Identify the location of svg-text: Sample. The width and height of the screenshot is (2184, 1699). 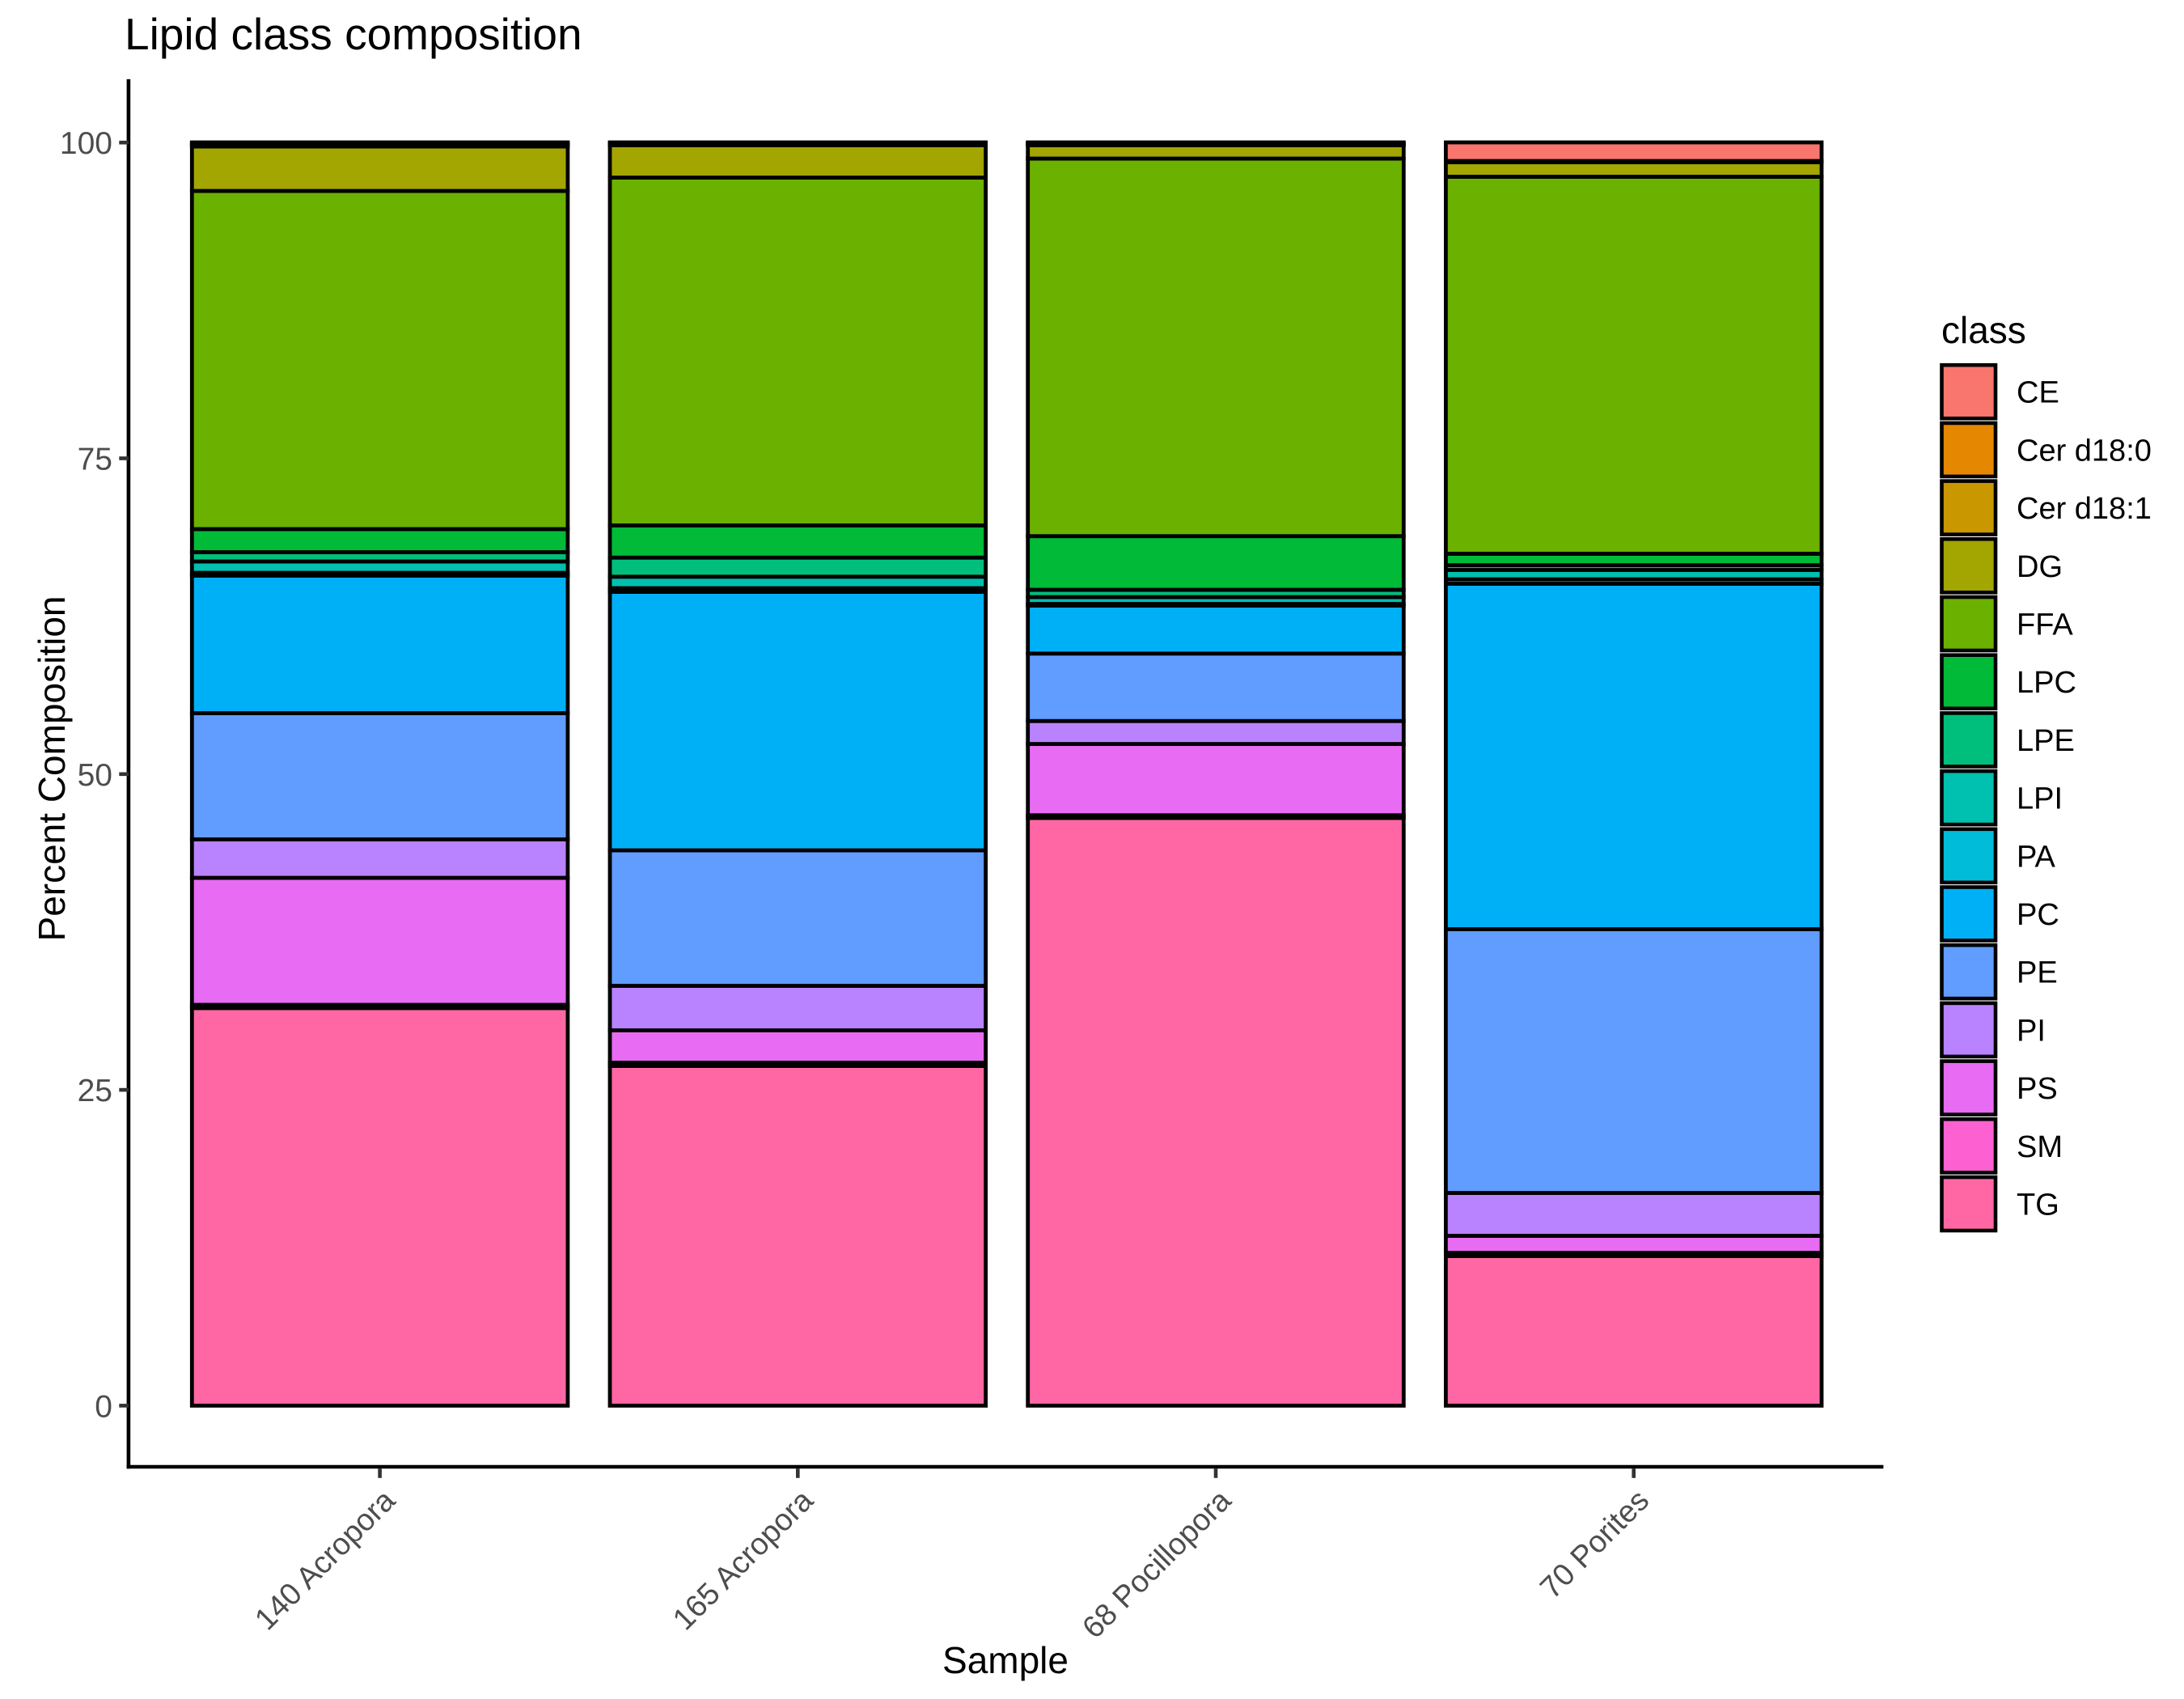
(1005, 1660).